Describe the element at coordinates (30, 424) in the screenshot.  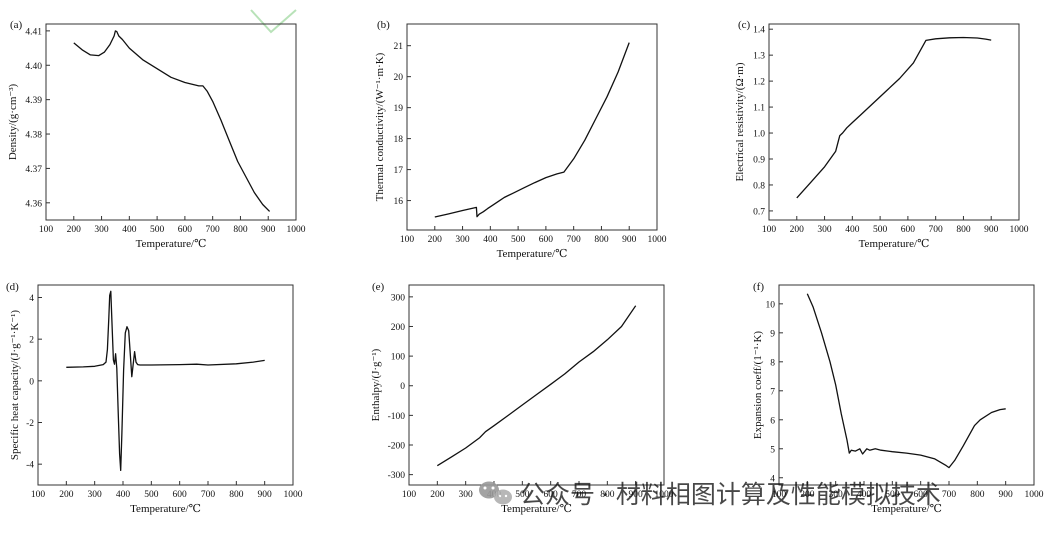
I see `y-tick-label-_2: -2` at that location.